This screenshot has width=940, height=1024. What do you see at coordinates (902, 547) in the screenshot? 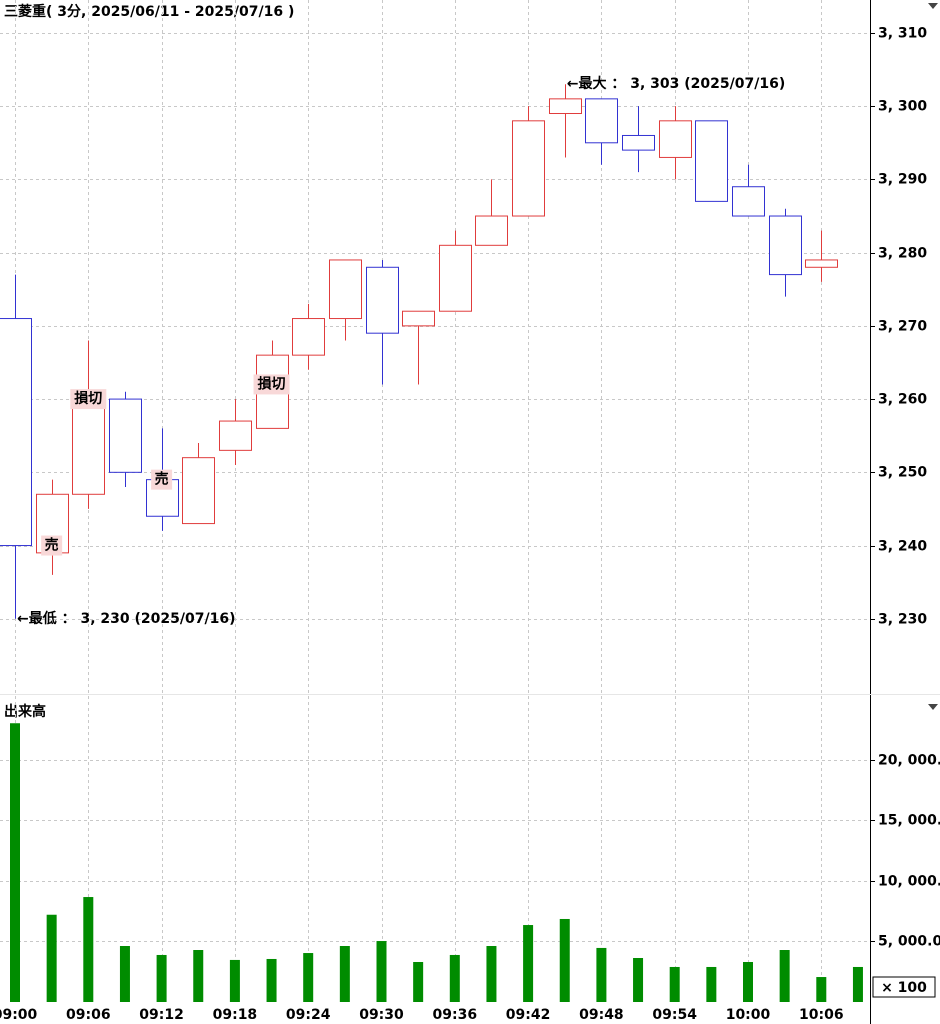
I see `y-tick-label: 3, 240` at bounding box center [902, 547].